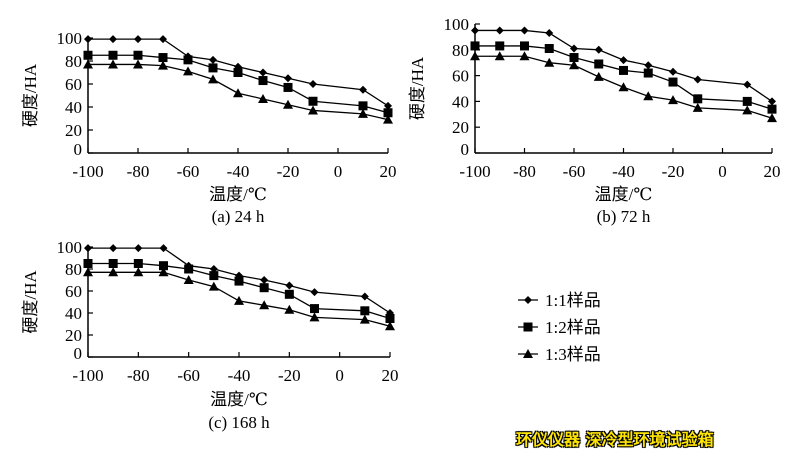  What do you see at coordinates (238, 216) in the screenshot?
I see `panel-caption: (a) 24 h` at bounding box center [238, 216].